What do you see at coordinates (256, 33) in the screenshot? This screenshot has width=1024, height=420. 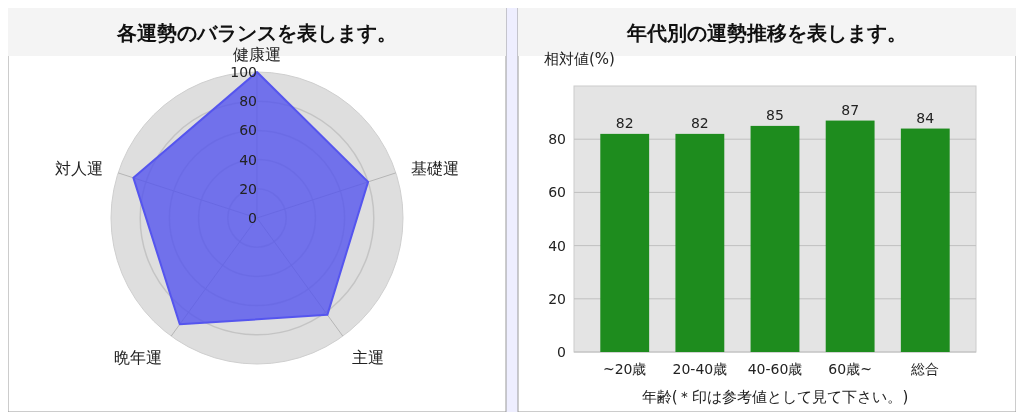 I see `chart-title: 各運勢のバランスを表します。` at bounding box center [256, 33].